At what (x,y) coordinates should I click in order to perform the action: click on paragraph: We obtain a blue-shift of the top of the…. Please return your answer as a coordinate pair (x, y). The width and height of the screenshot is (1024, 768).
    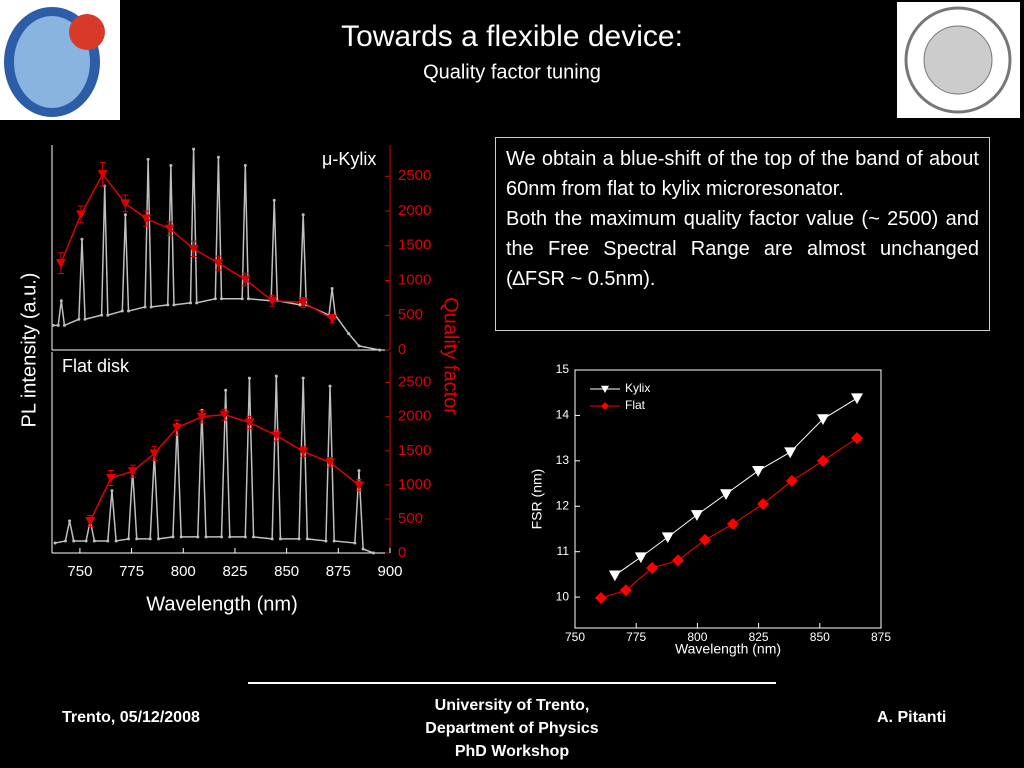
    Looking at the image, I should click on (742, 174).